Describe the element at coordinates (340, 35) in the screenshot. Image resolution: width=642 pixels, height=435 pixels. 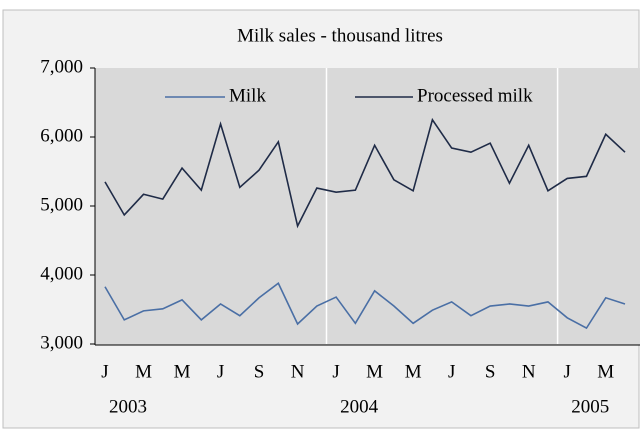
I see `chart-title: Milk sales - thousand litres` at that location.